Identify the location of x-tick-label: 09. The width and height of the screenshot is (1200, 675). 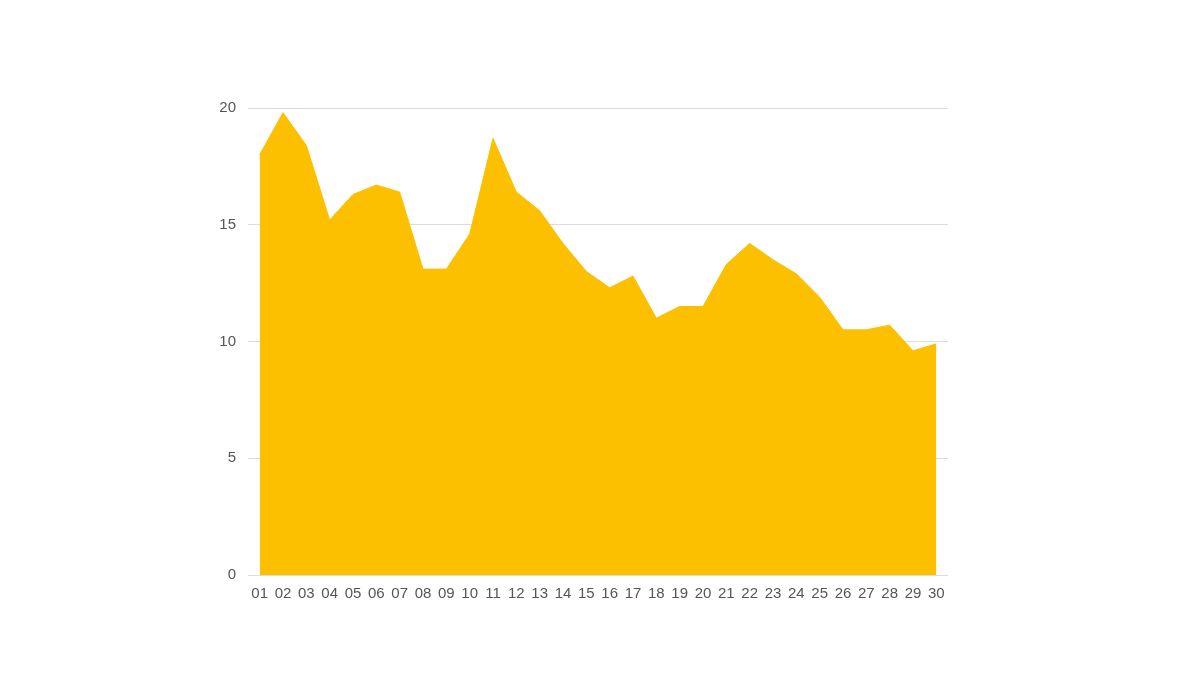
(446, 593).